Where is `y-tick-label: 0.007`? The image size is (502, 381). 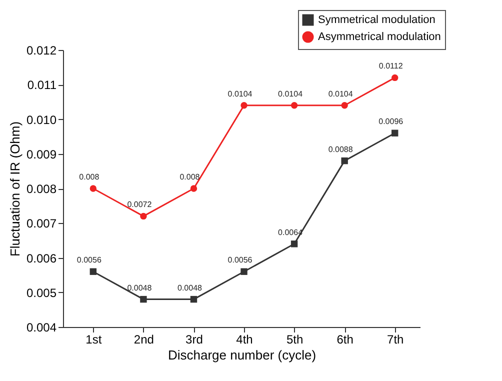
y-tick-label: 0.007 is located at coordinates (41, 223).